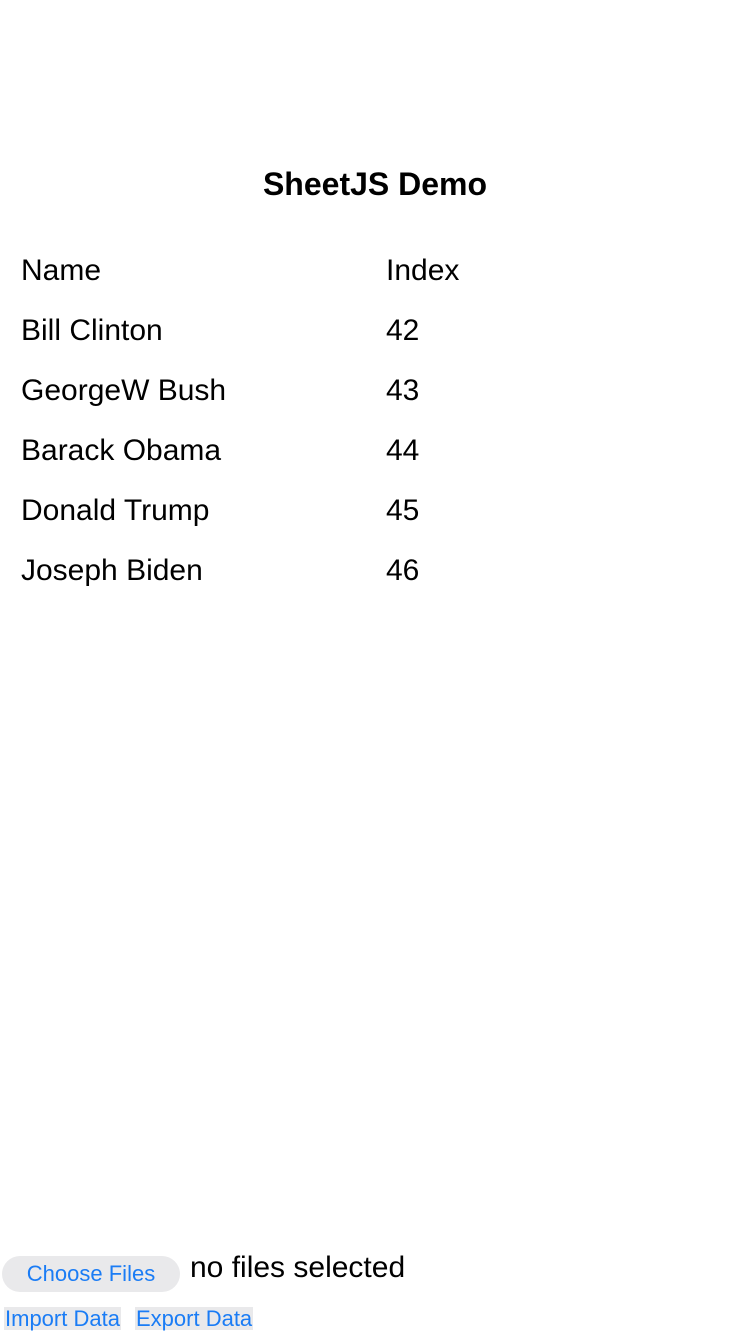  Describe the element at coordinates (194, 1318) in the screenshot. I see `export-data-button: Export Data` at that location.